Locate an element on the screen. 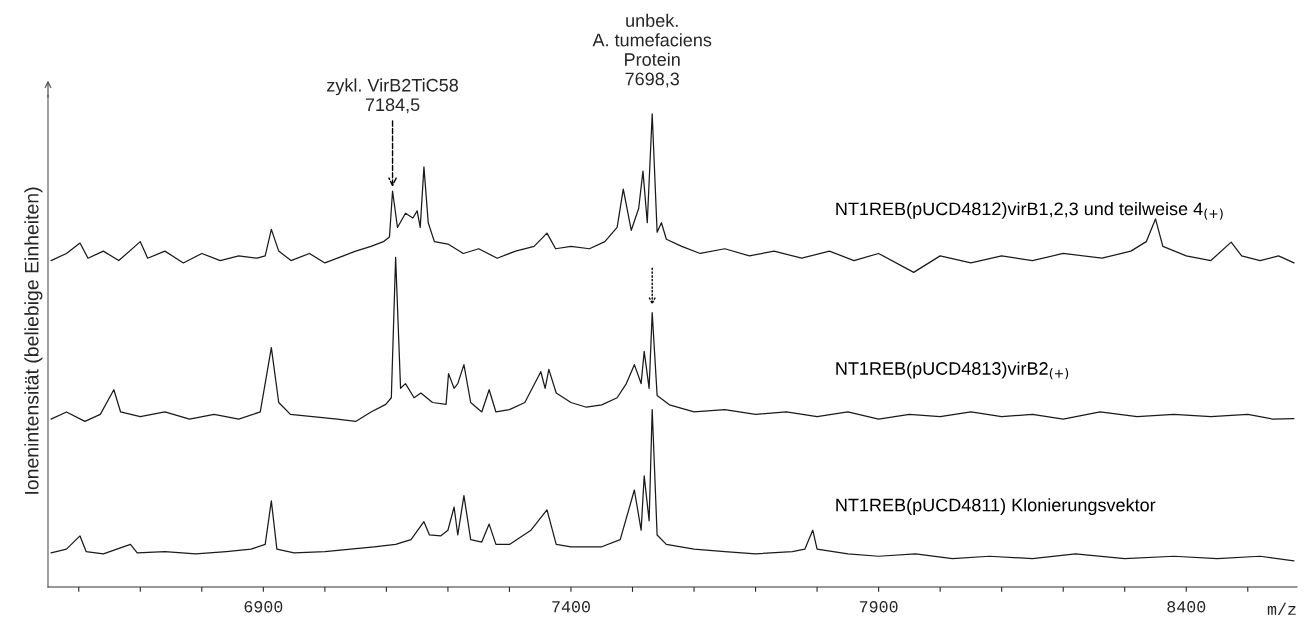  annotation: zykl. VirB2TiC58 7184,5 is located at coordinates (392, 96).